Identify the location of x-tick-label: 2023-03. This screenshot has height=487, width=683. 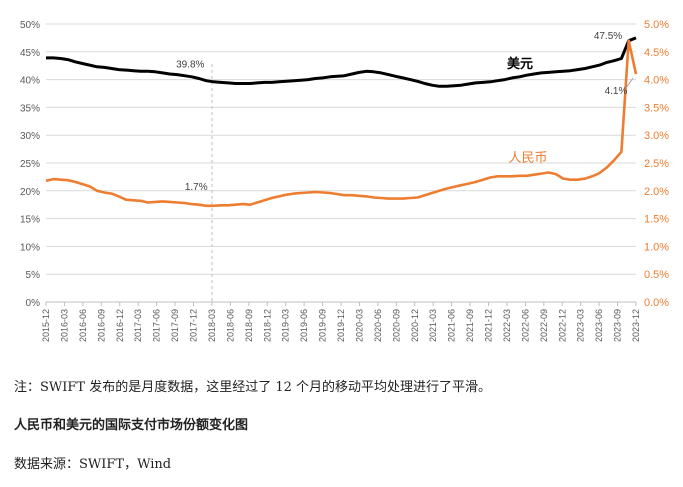
(581, 325).